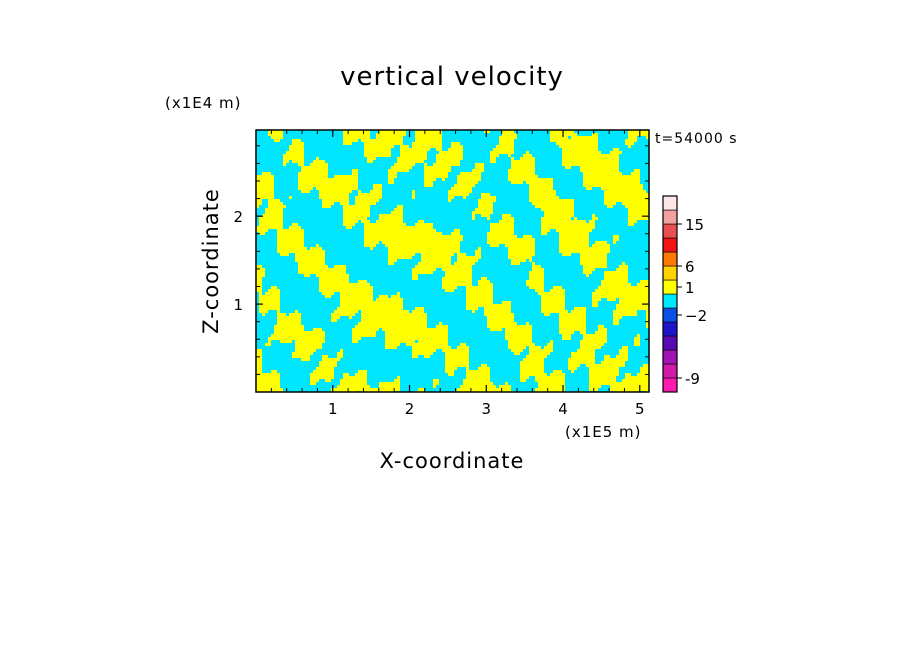 This screenshot has height=654, width=904. Describe the element at coordinates (563, 409) in the screenshot. I see `x-tick-label: 4` at that location.